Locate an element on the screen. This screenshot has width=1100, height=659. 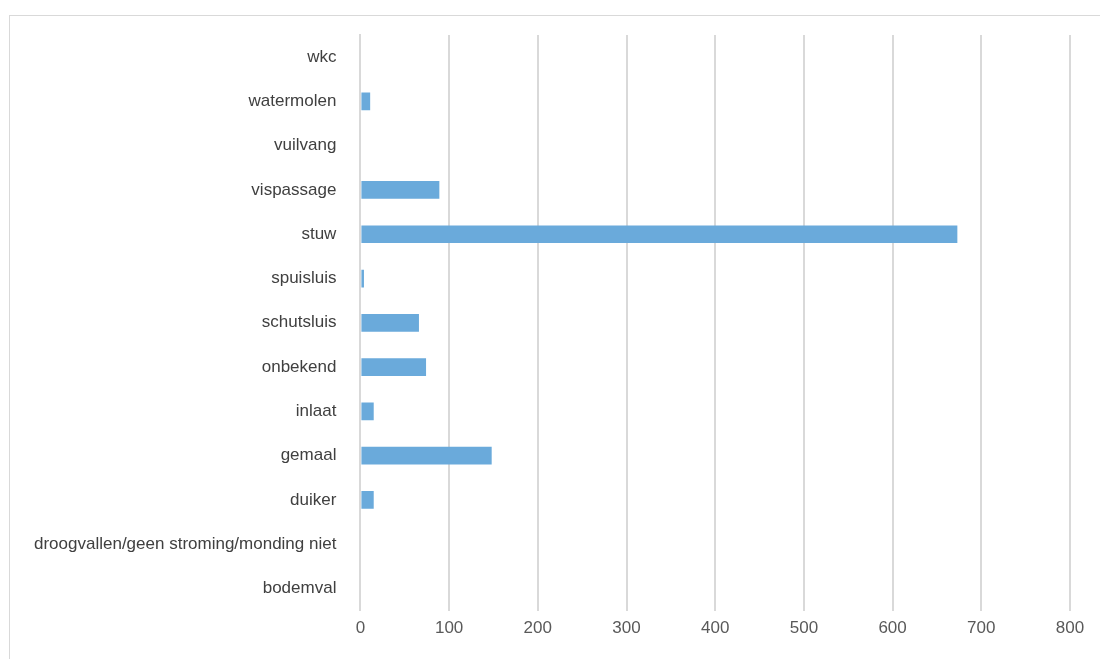
y-tick-label: bodemval is located at coordinates (299, 588).